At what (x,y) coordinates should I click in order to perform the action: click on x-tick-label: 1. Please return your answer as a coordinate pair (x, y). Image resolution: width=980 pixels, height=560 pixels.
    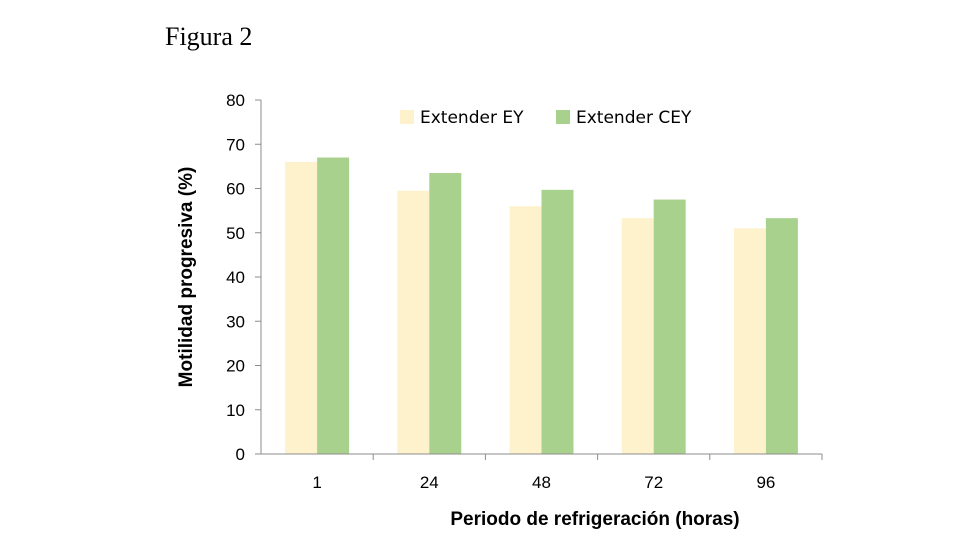
    Looking at the image, I should click on (316, 482).